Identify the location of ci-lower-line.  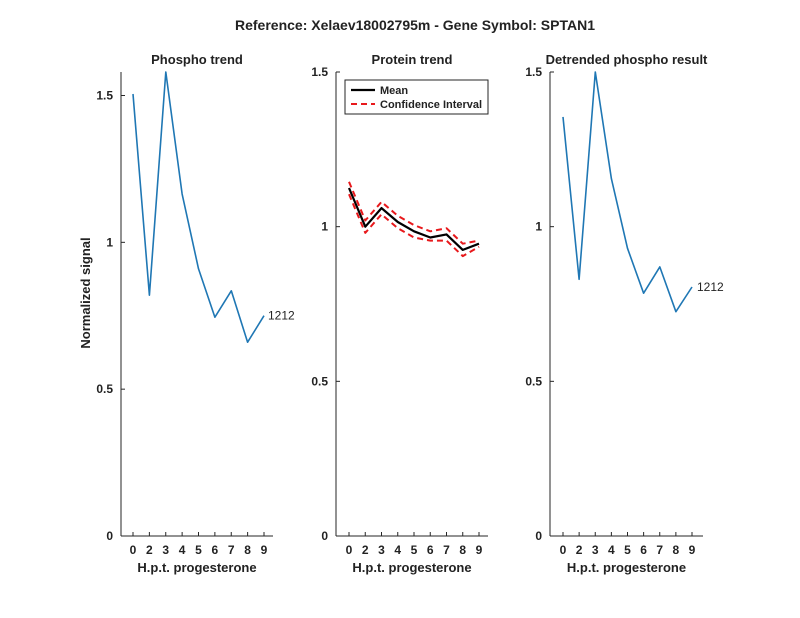
(414, 225).